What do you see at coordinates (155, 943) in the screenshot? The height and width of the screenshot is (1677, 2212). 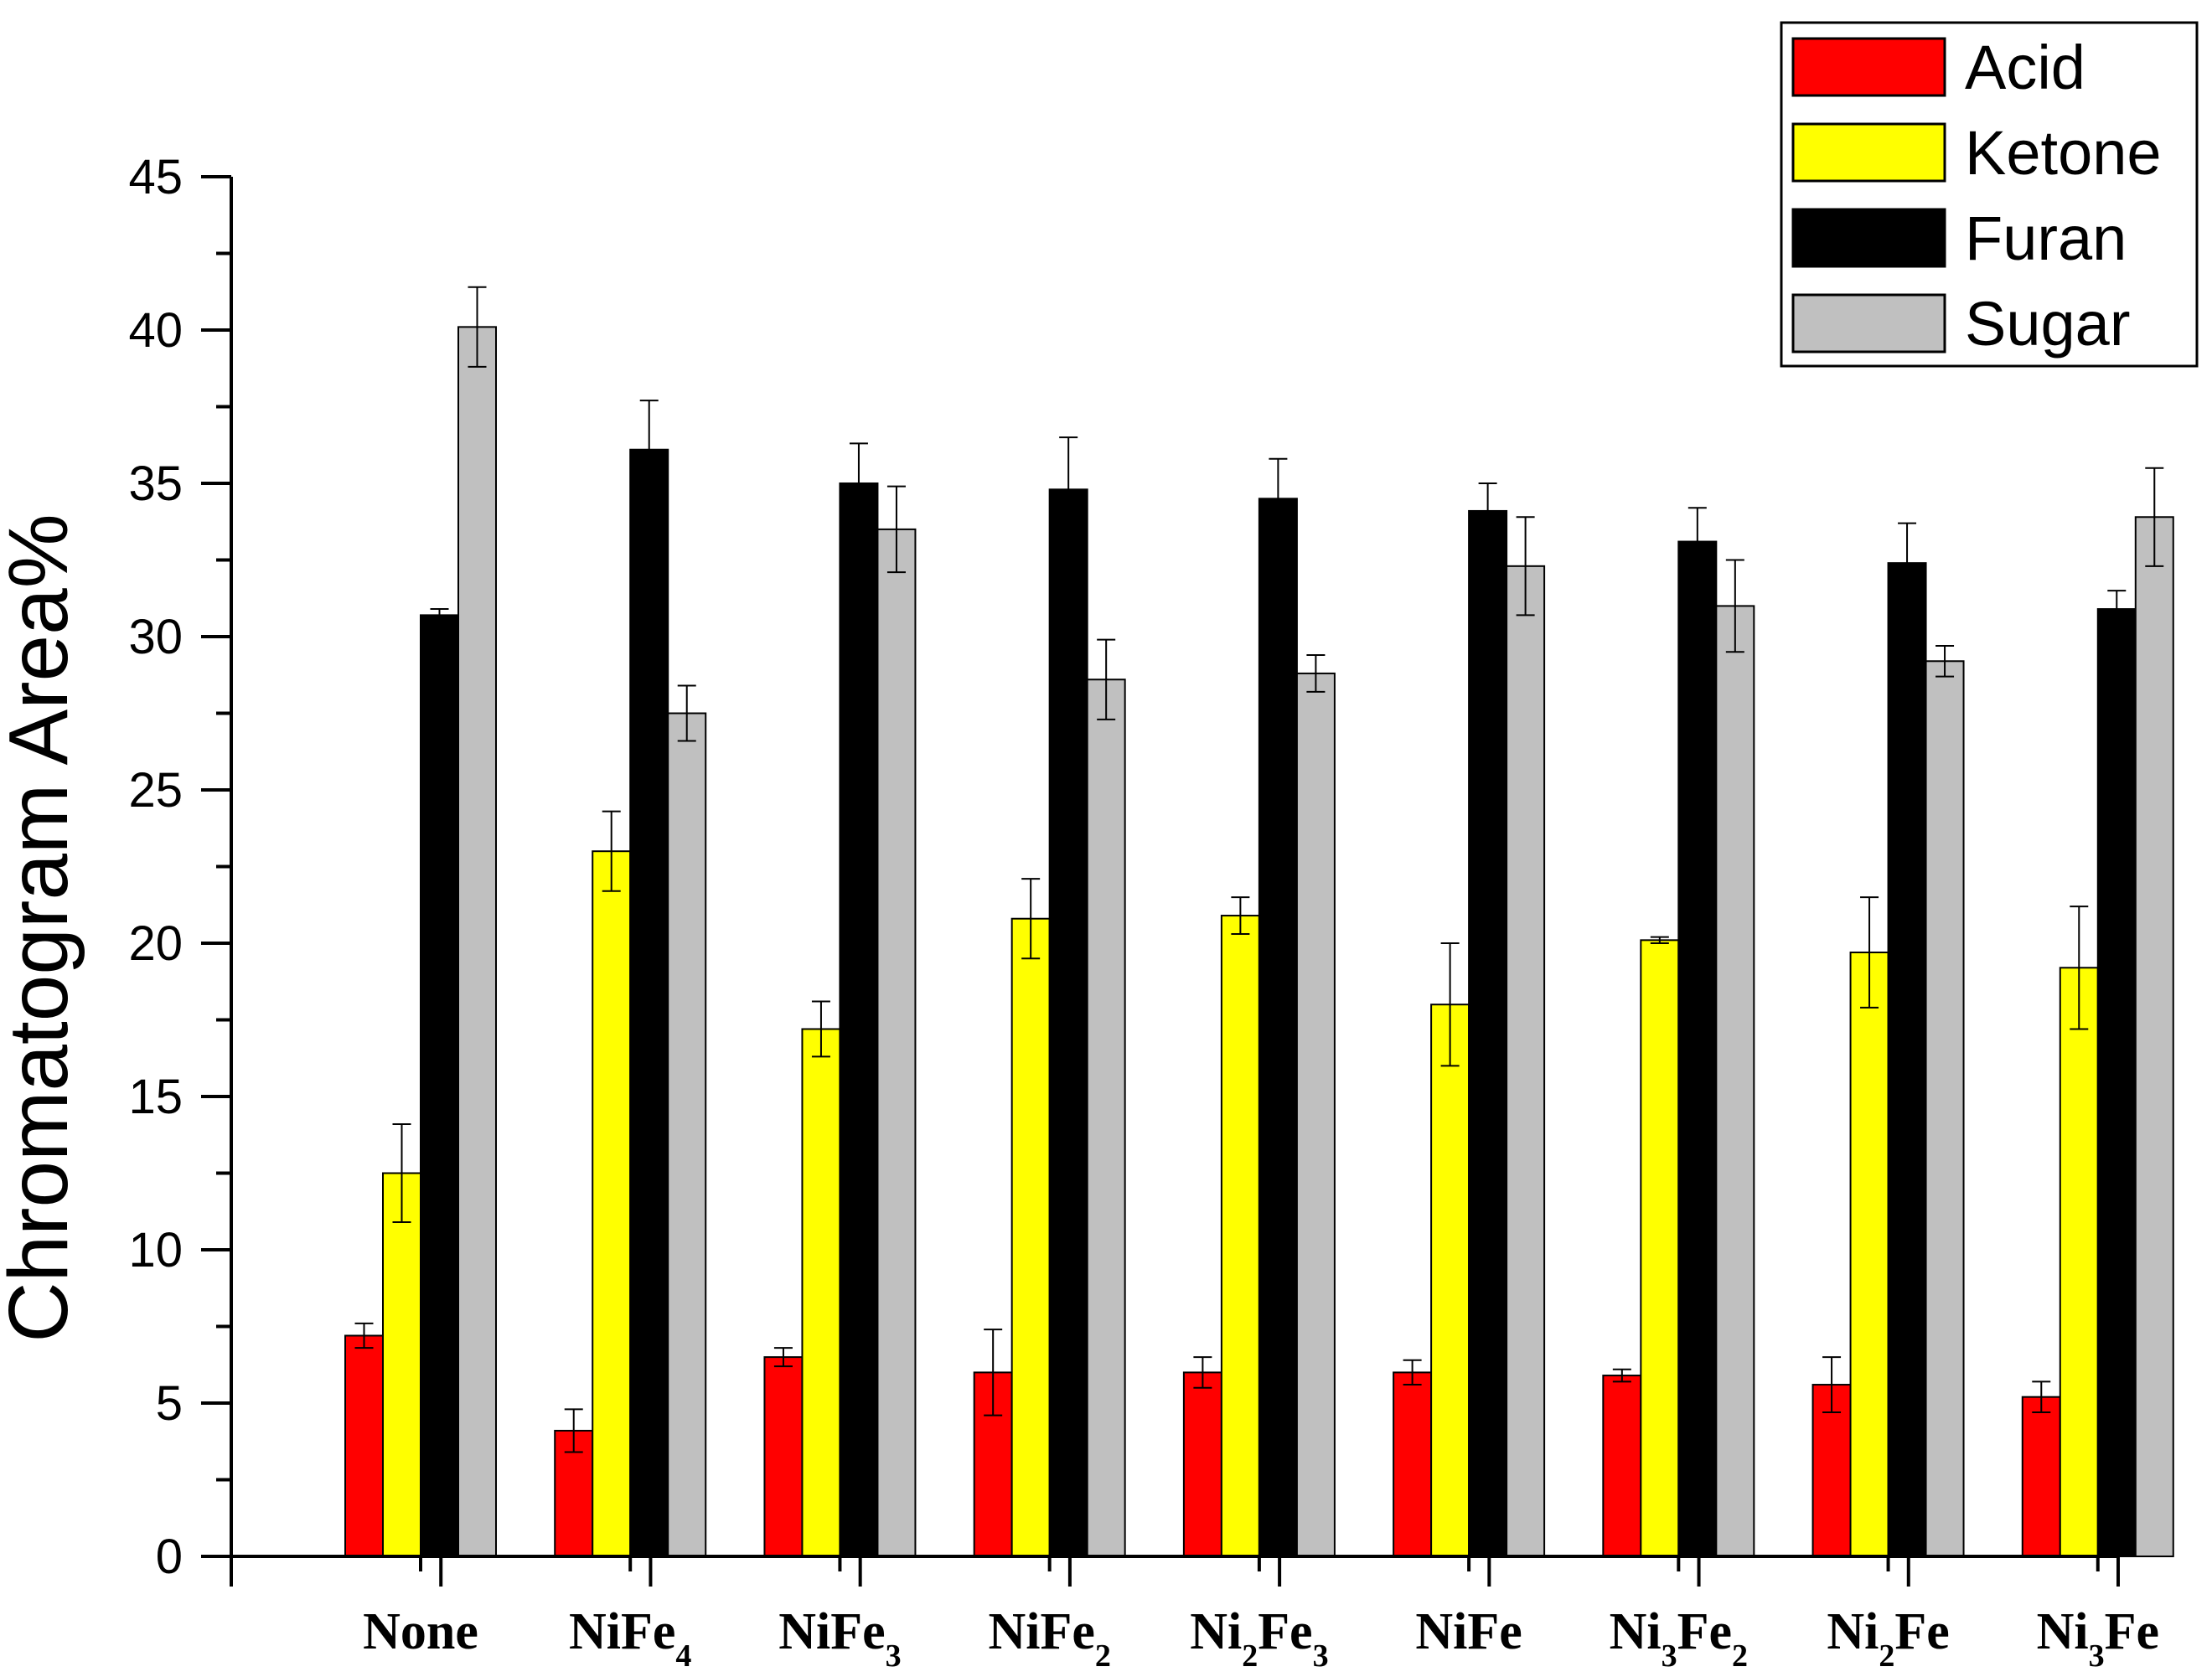 I see `y-tick-label: 20` at bounding box center [155, 943].